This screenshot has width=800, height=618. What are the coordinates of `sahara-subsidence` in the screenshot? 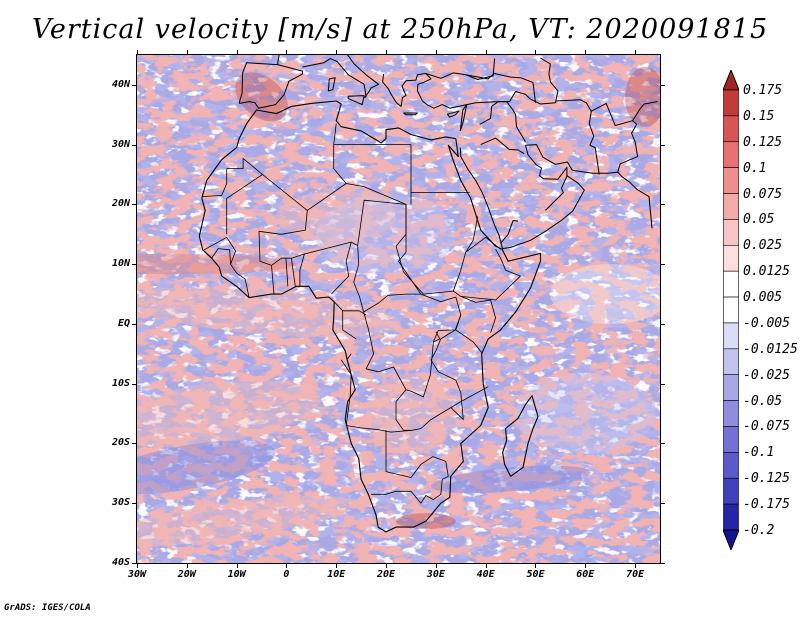 It's located at (386, 234).